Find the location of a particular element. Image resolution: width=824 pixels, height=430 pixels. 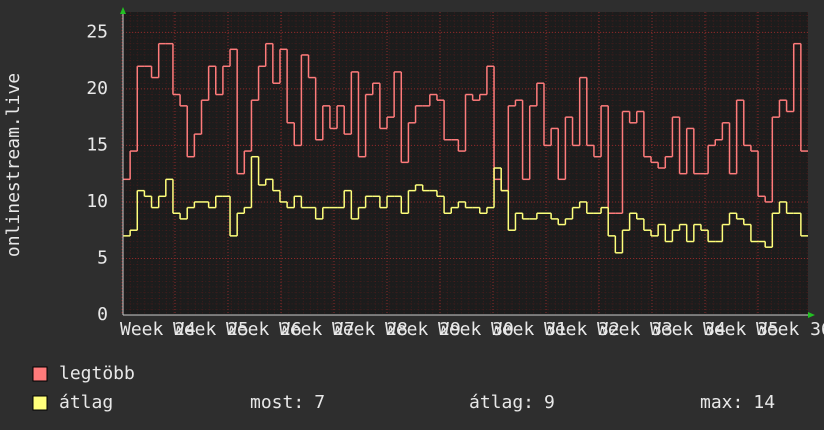

x-tick-label: Week 33 is located at coordinates (635, 329).